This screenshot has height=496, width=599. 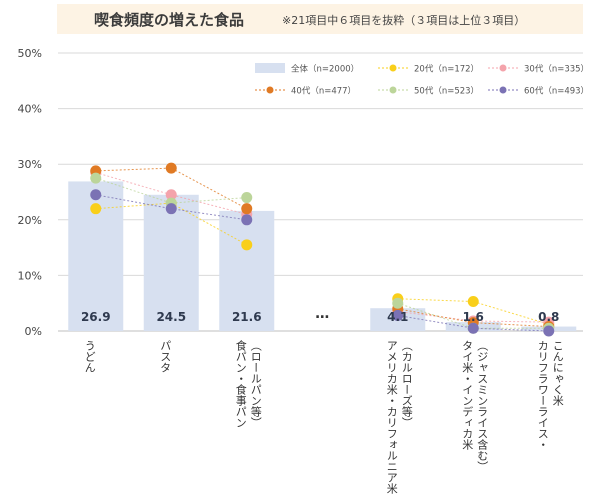 What do you see at coordinates (556, 91) in the screenshot?
I see `legend-label: 60代（n=493）` at bounding box center [556, 91].